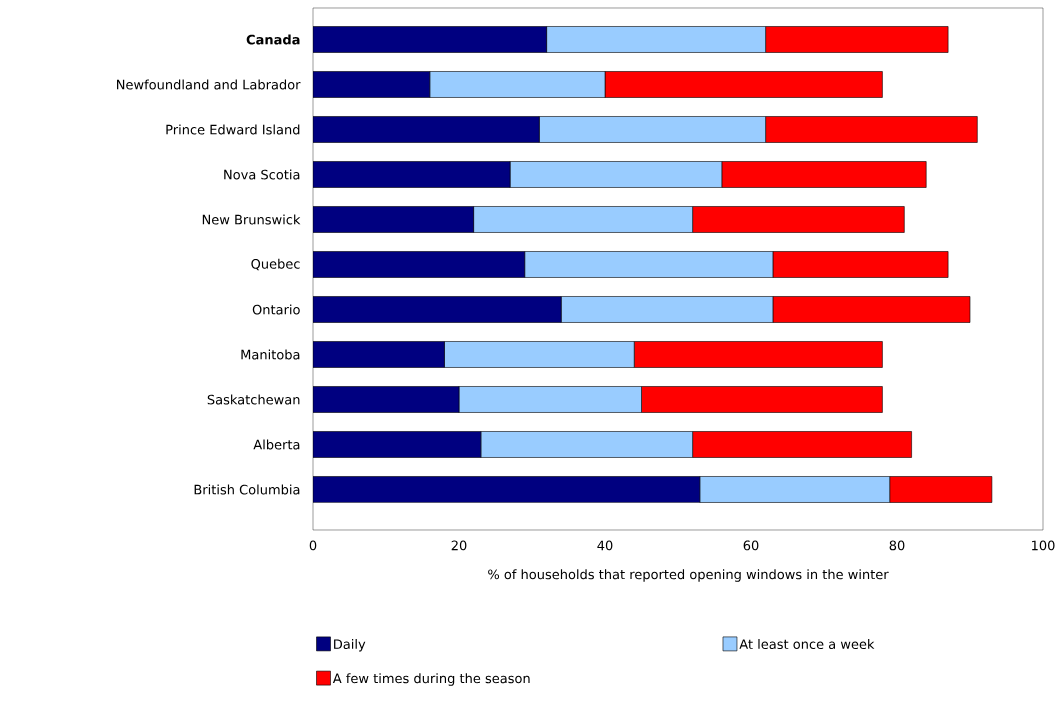  What do you see at coordinates (807, 644) in the screenshot?
I see `legend-label: At least once a week` at bounding box center [807, 644].